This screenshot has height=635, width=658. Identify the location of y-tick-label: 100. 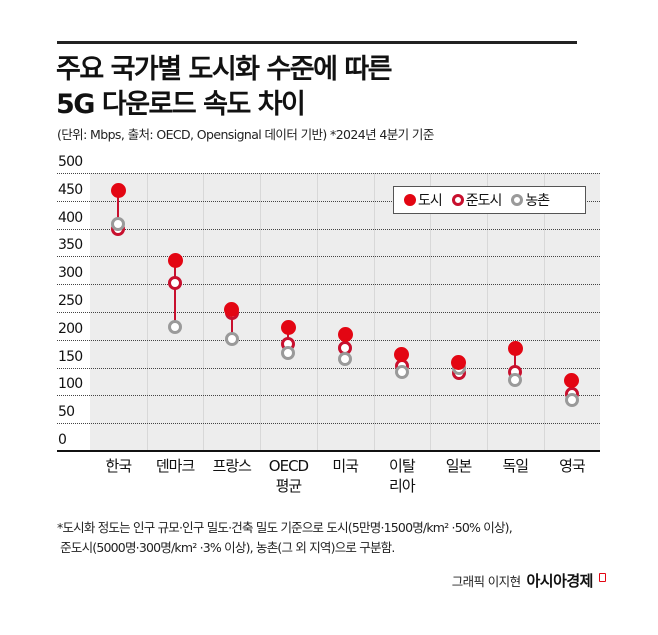
(70, 384).